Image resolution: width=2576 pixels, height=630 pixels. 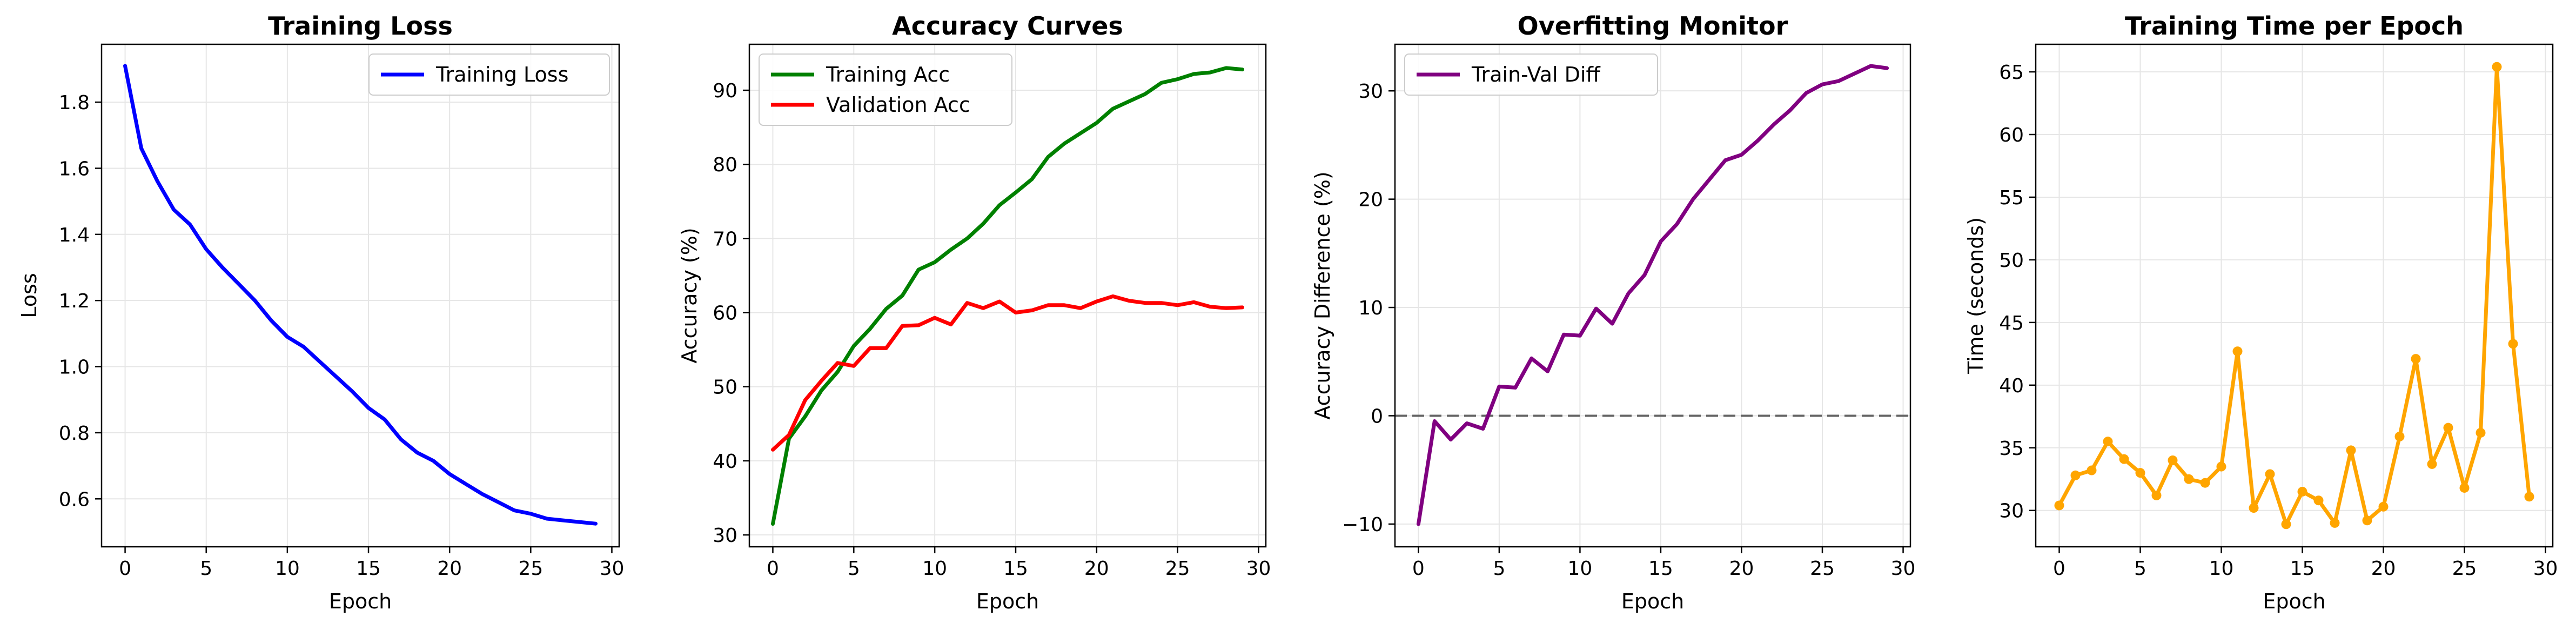 What do you see at coordinates (2012, 323) in the screenshot?
I see `y-tick-label: 45` at bounding box center [2012, 323].